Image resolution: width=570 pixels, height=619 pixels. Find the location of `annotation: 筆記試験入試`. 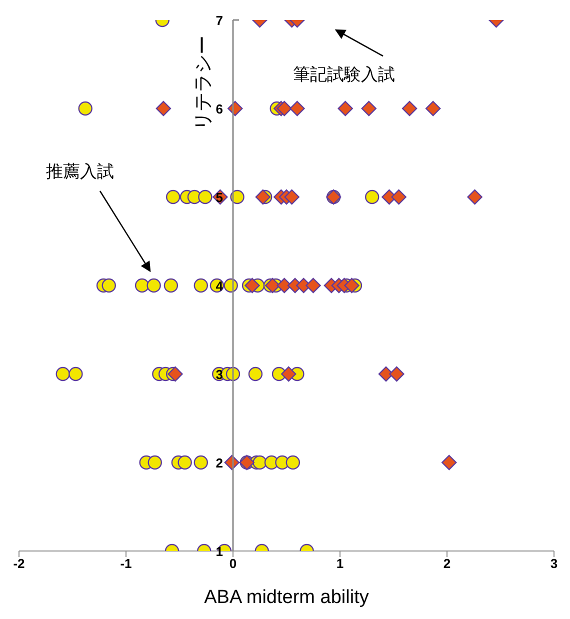

annotation: 筆記試験入試 is located at coordinates (344, 75).